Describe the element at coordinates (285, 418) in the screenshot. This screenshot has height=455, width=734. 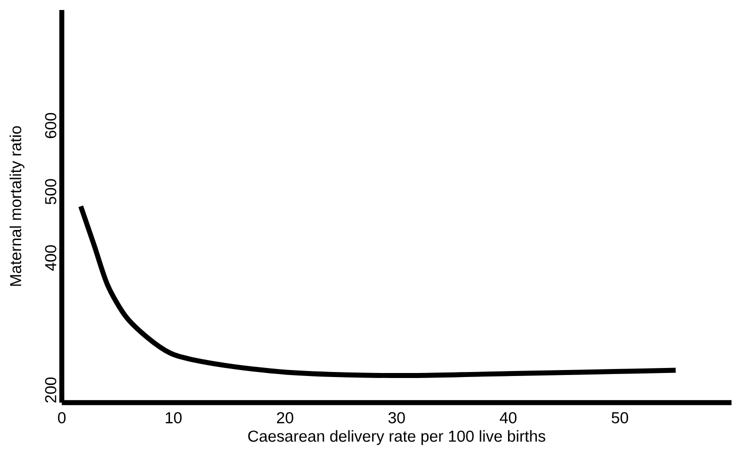
I see `x-tick-label: 20` at that location.